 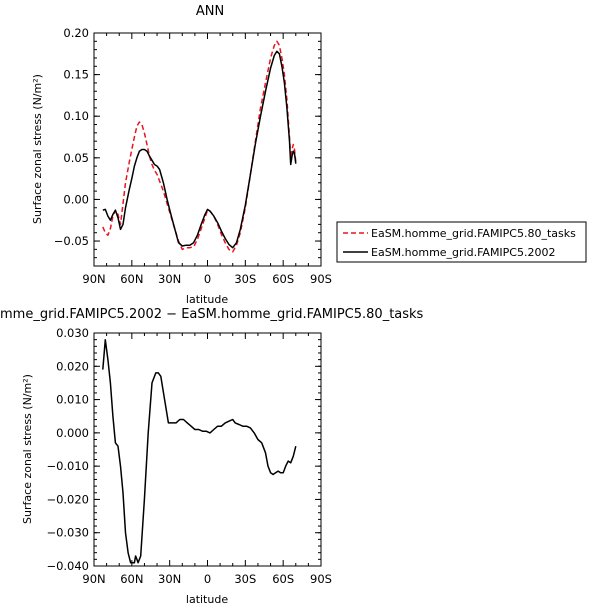 I want to click on top-y-tick-label: 0.10, so click(x=76, y=116).